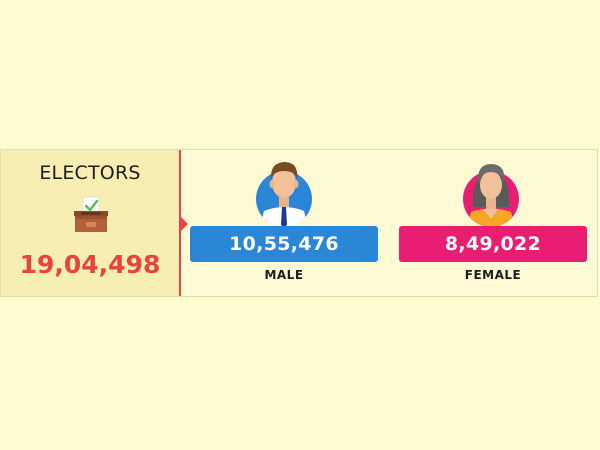 The image size is (600, 450). I want to click on male-electors-block: 10,55,476 MALE, so click(284, 223).